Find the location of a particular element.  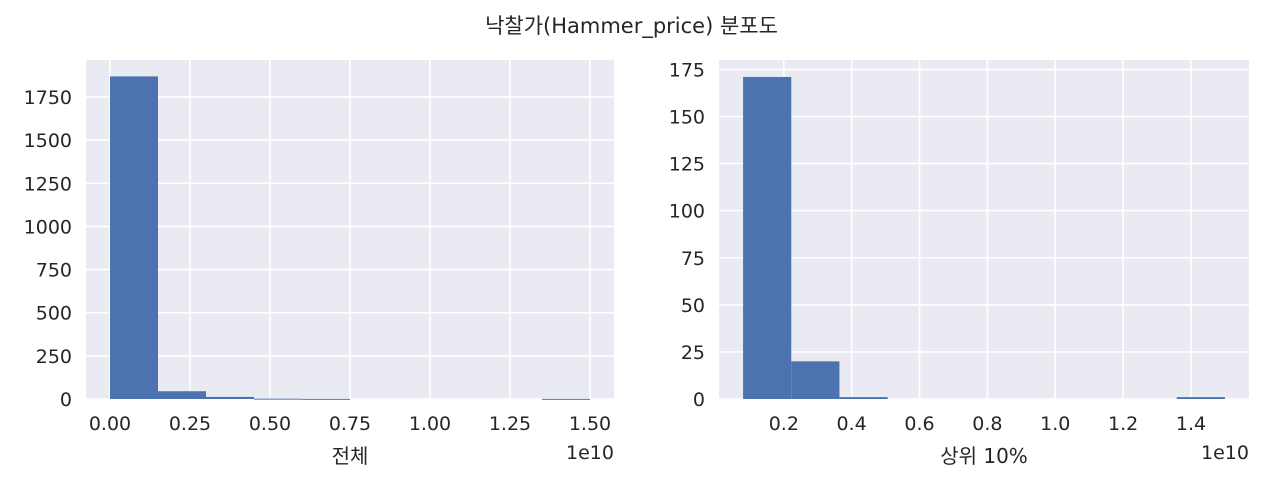

y-tick-label: 250 is located at coordinates (54, 357).